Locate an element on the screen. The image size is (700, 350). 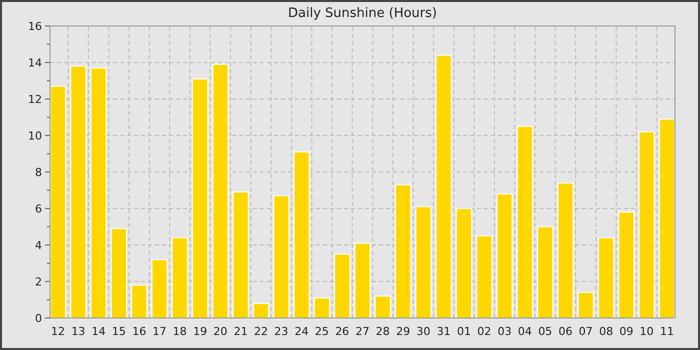
y-tick-label: 6 is located at coordinates (38, 209).